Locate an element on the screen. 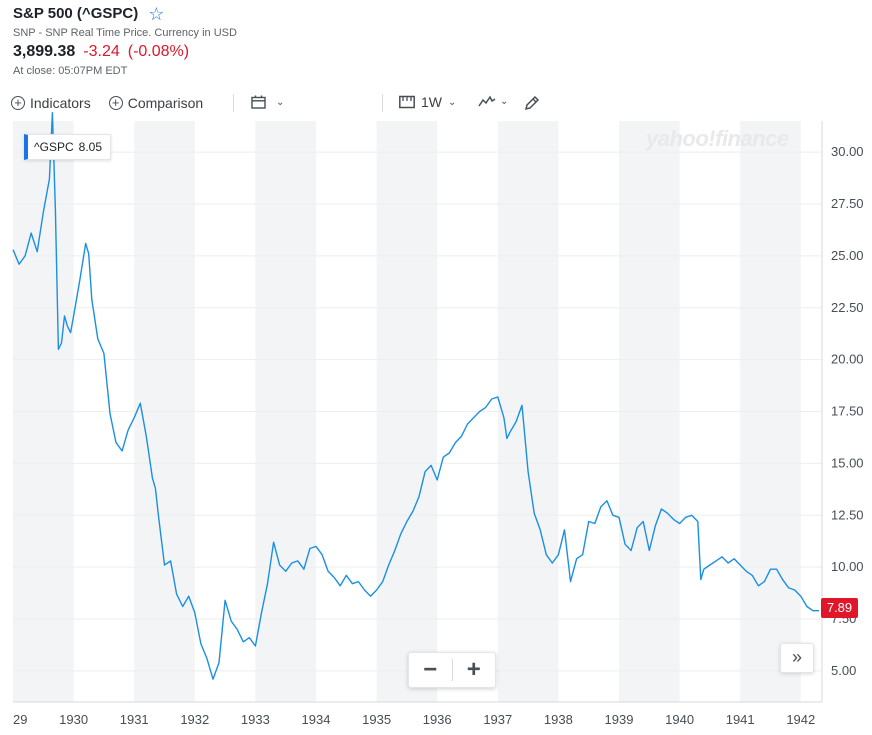 This screenshot has height=735, width=872. x-tick-label: 1937 is located at coordinates (497, 719).